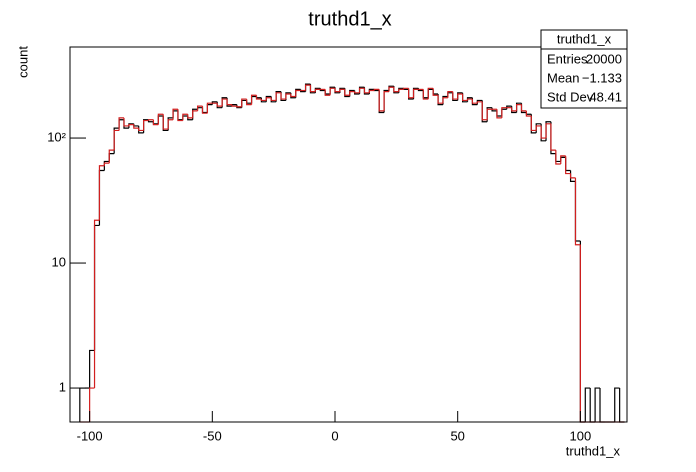 The height and width of the screenshot is (472, 696). What do you see at coordinates (570, 96) in the screenshot?
I see `stats-label: Std Dev` at bounding box center [570, 96].